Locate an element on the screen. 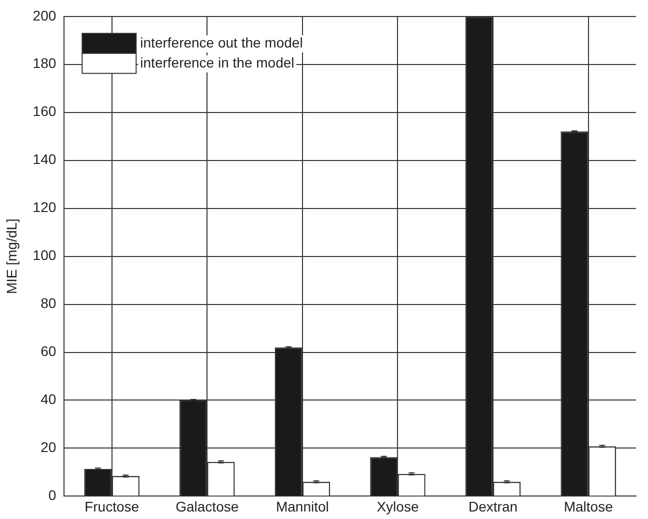 The image size is (648, 519). x-tick-label: Galactose is located at coordinates (207, 506).